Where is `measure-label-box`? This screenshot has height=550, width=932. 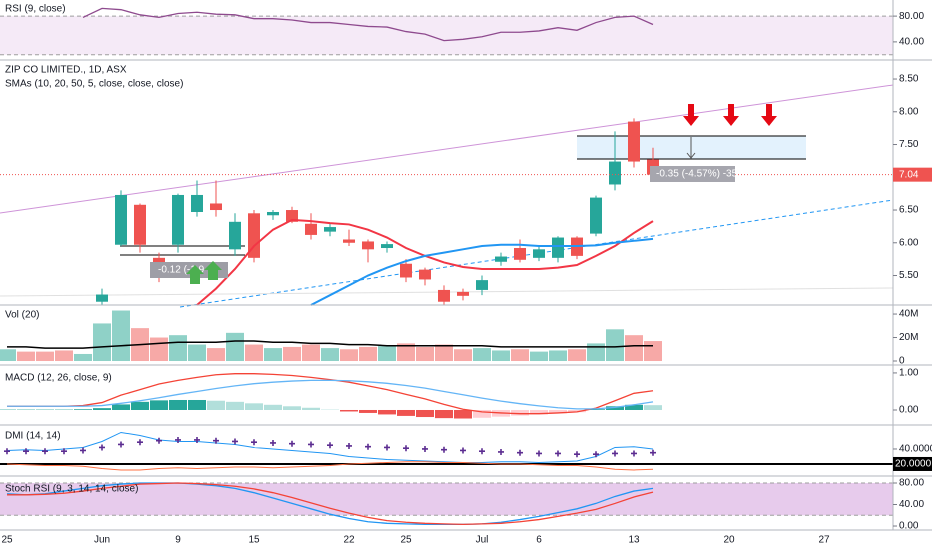
measure-label-box is located at coordinates (692, 174).